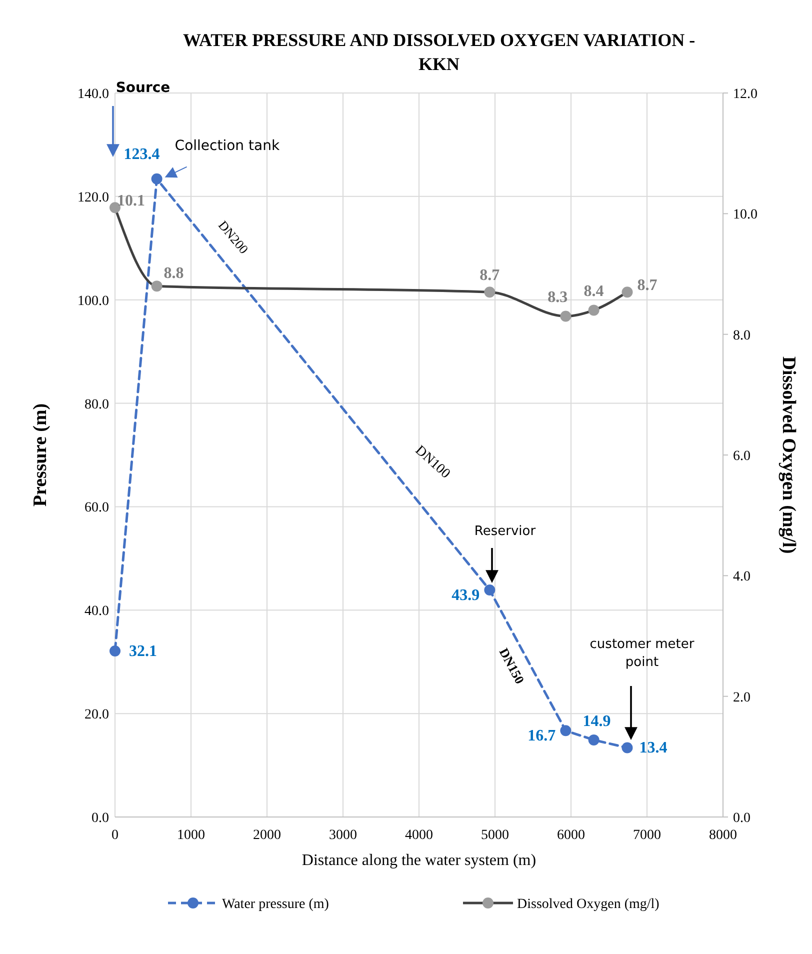 The image size is (812, 954). I want to click on annotation: customer meter point, so click(642, 653).